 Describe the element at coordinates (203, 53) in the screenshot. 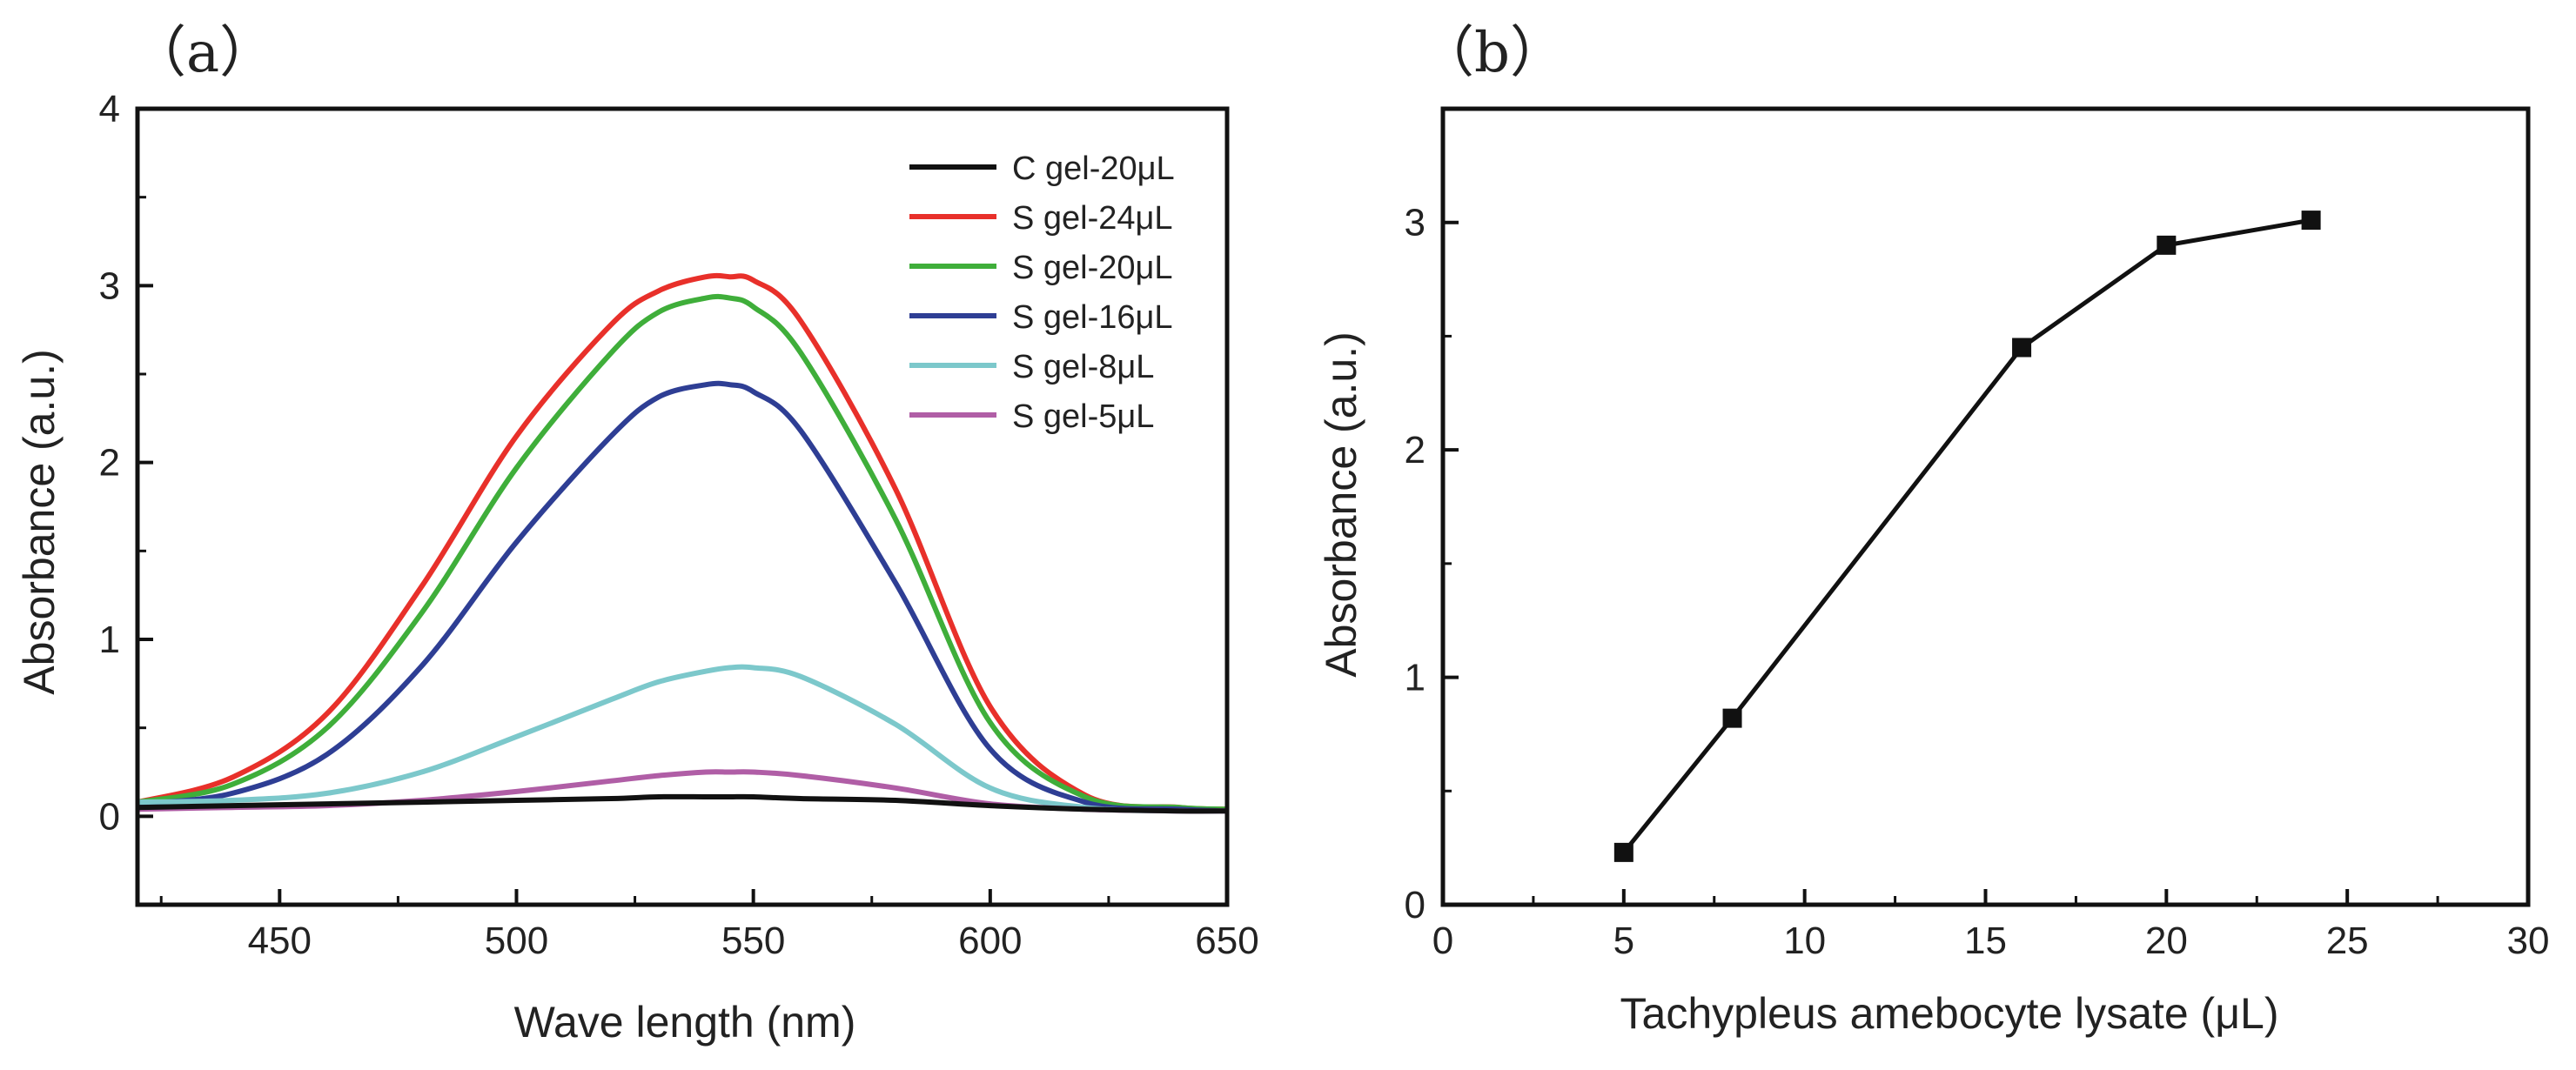

I see `panel-a-label: （a）` at that location.